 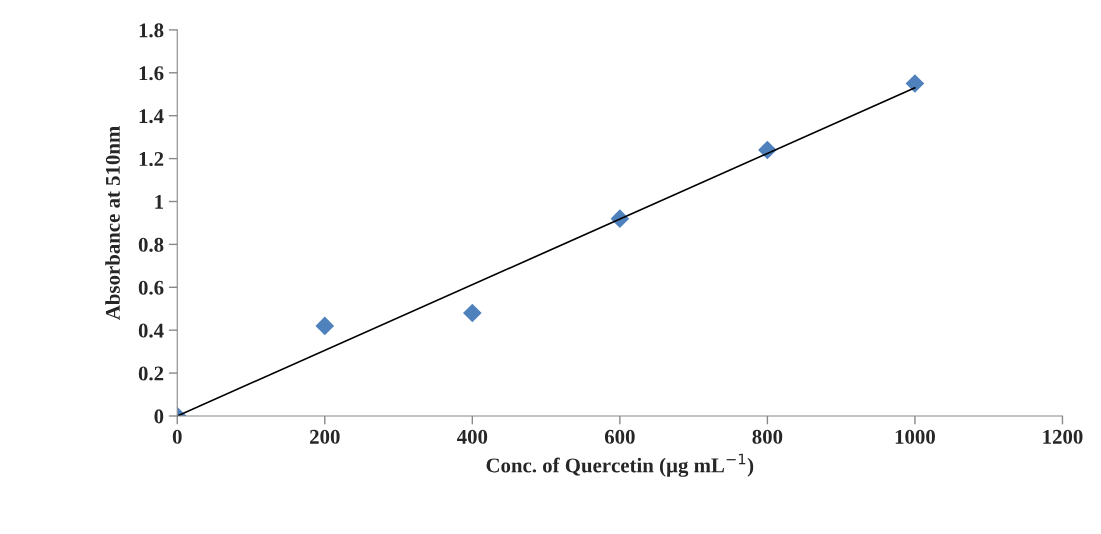 What do you see at coordinates (620, 465) in the screenshot?
I see `x-axis-title: Conc. of Quercetin (µg mL$^{−1}$)` at bounding box center [620, 465].